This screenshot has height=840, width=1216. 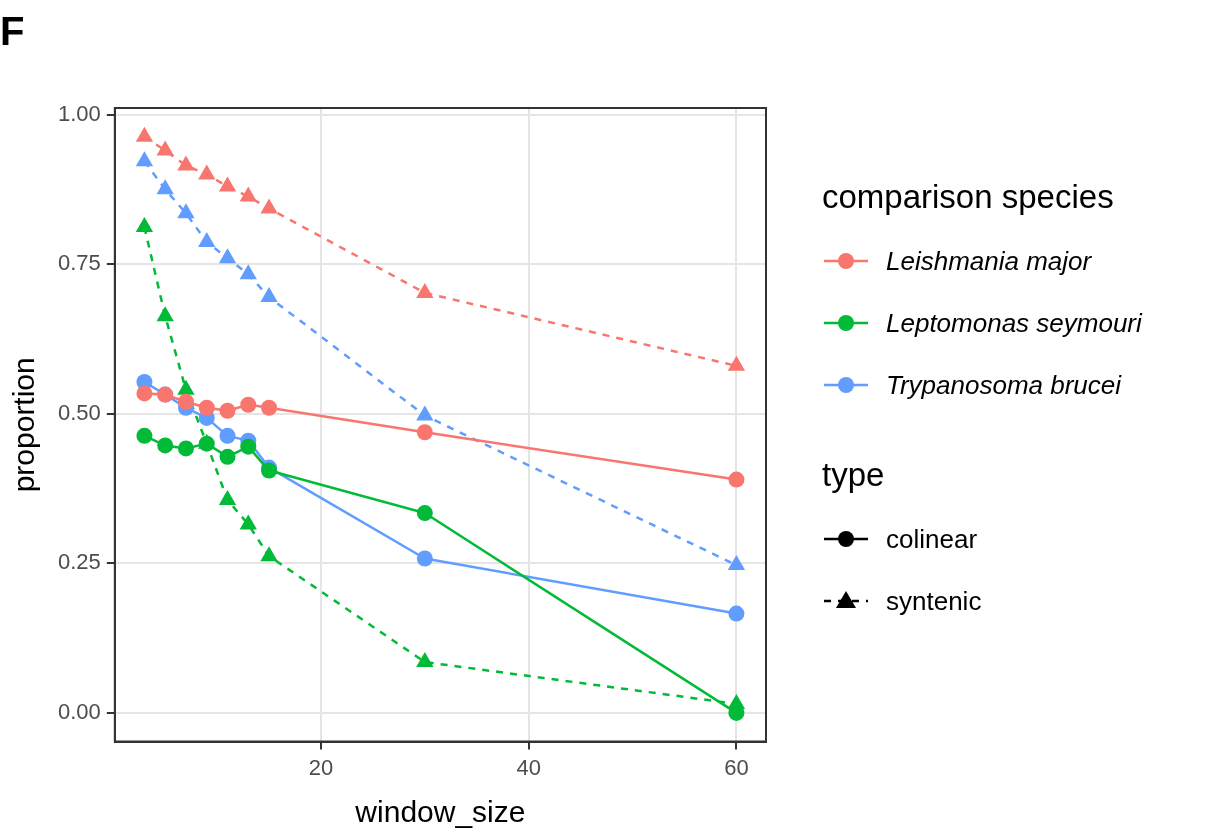 I want to click on chart-title: F, so click(x=12, y=31).